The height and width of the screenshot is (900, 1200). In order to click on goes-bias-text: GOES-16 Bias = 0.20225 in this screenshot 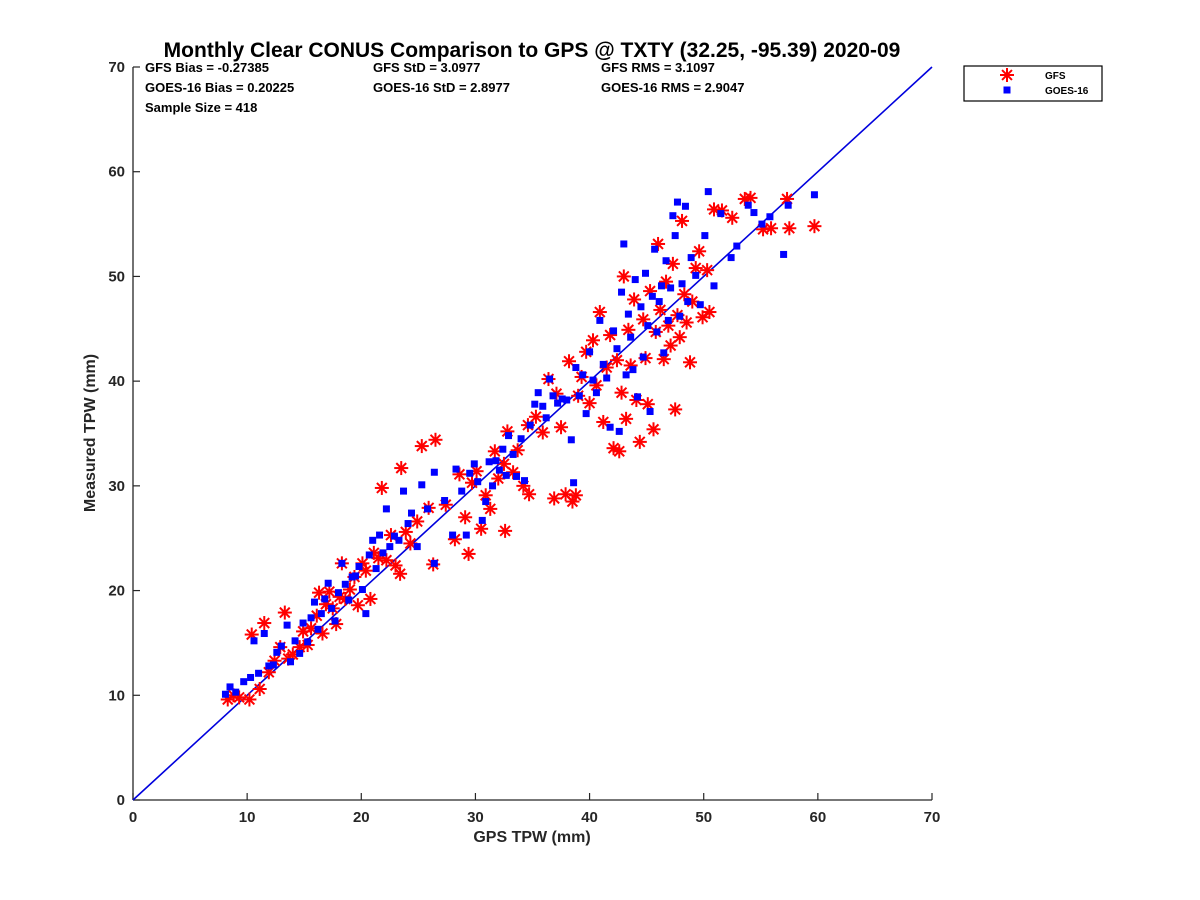, I will do `click(219, 87)`.